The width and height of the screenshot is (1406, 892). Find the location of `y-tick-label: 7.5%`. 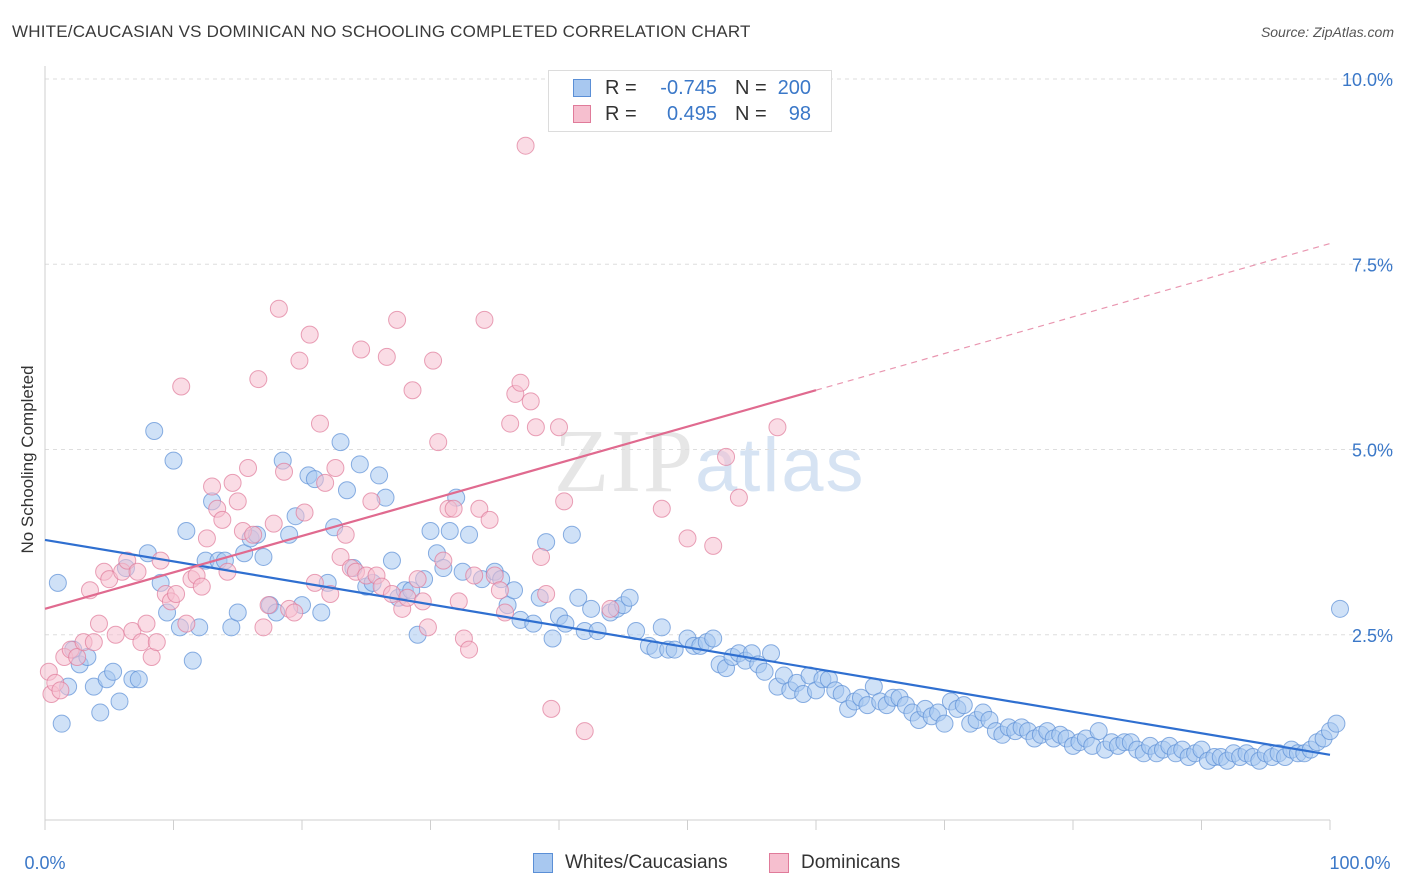

y-tick-label: 7.5% is located at coordinates (1372, 265).